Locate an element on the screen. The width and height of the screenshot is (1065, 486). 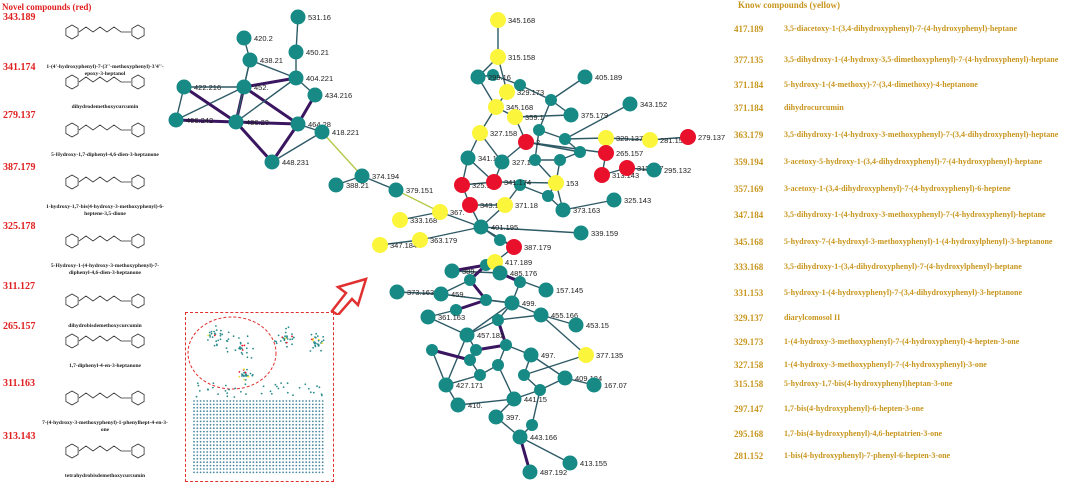
network-node-known is located at coordinates (420, 240).